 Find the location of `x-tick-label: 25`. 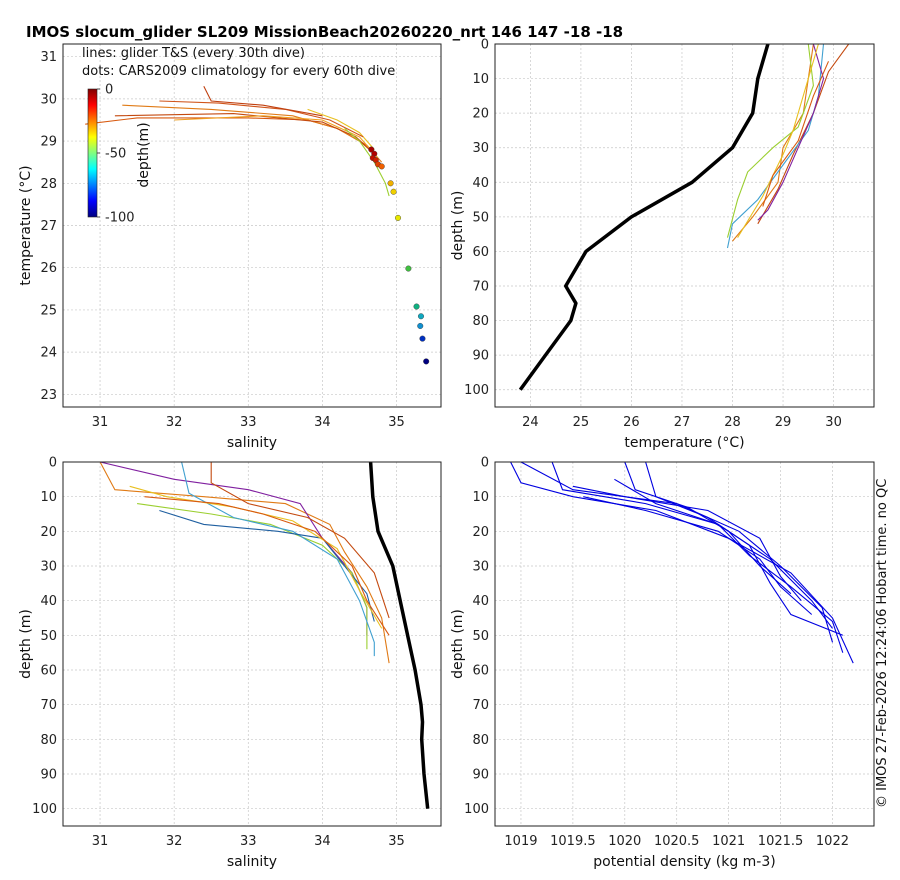

x-tick-label: 25 is located at coordinates (581, 422).